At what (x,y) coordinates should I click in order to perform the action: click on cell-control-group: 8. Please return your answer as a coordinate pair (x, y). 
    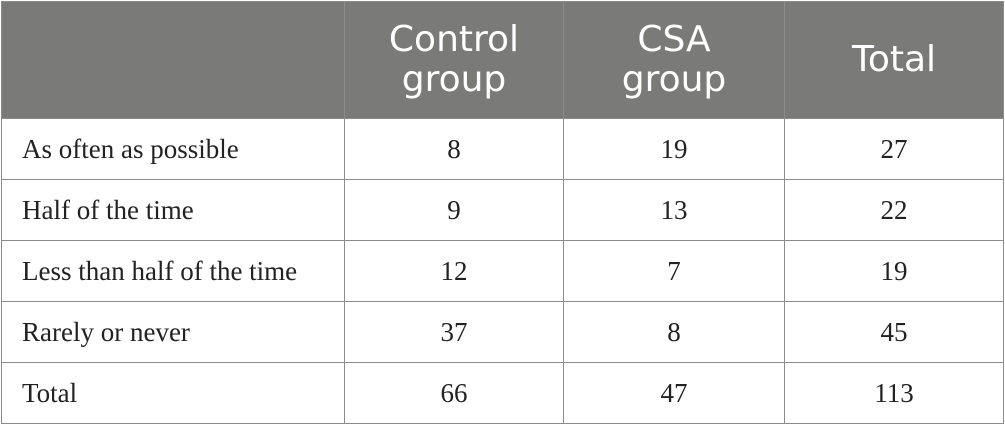
    Looking at the image, I should click on (454, 149).